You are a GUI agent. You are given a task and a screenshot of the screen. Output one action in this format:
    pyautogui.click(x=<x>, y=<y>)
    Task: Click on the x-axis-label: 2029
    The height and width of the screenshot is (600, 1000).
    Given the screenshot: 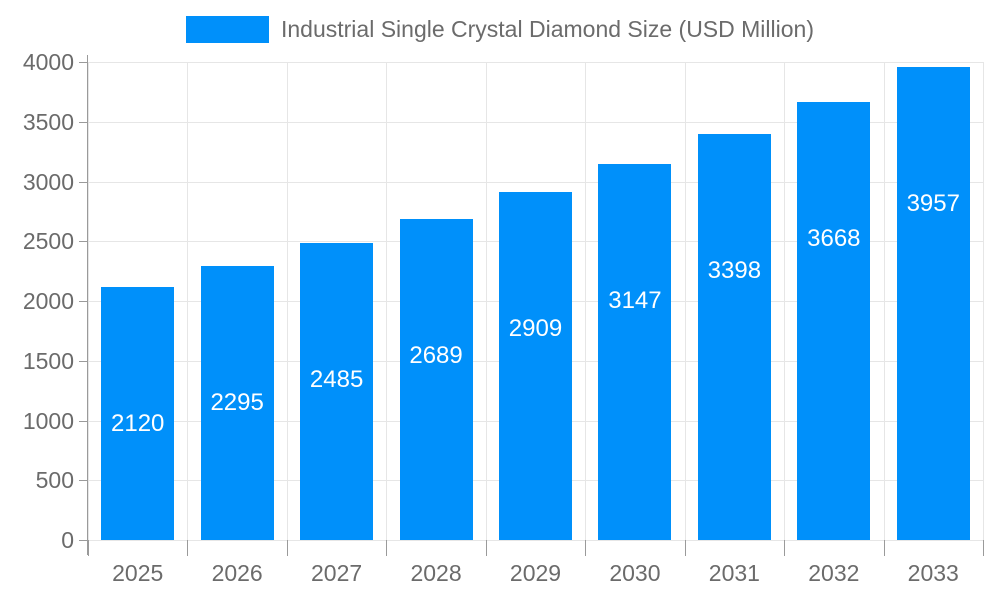 What is the action you would take?
    pyautogui.click(x=535, y=573)
    